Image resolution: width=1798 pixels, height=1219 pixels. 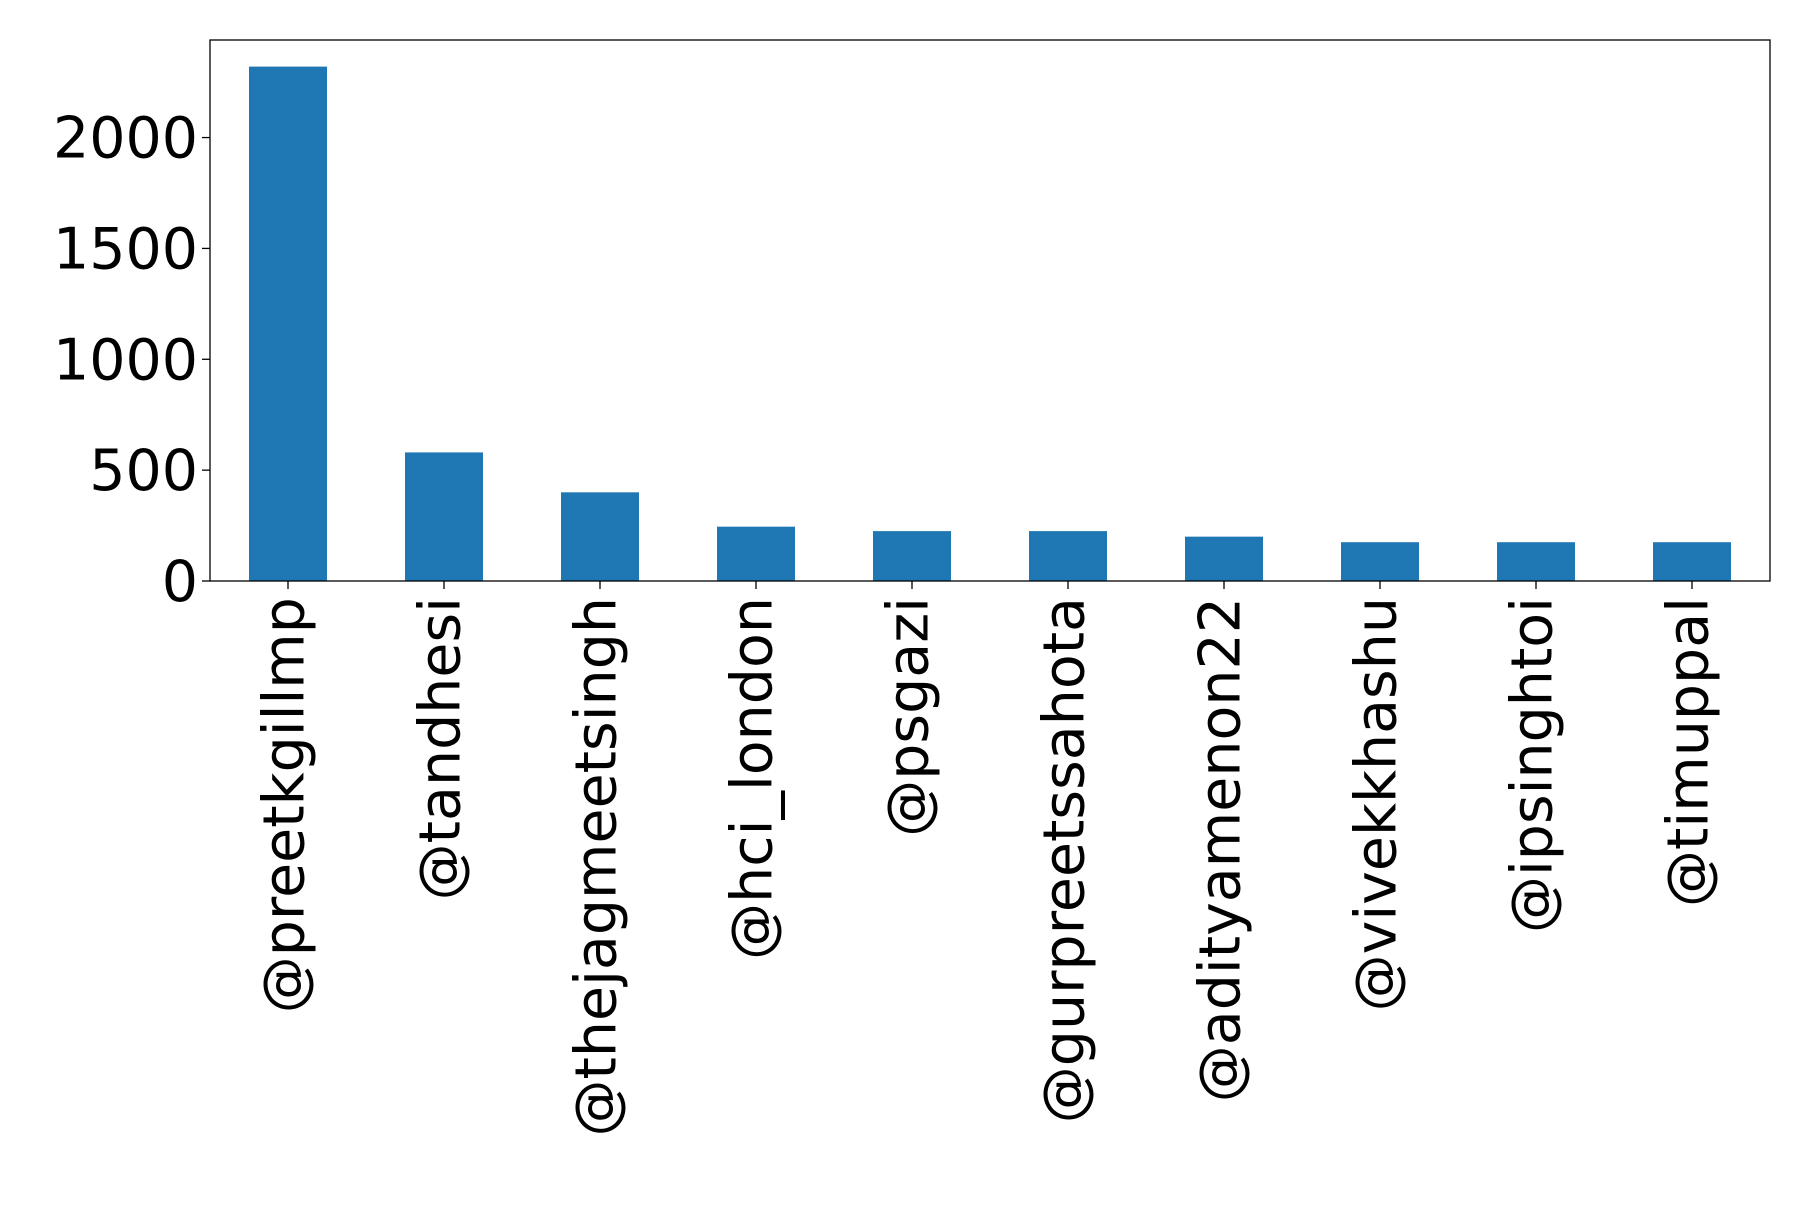 I want to click on x-tick-label: @tandhesi, so click(x=441, y=748).